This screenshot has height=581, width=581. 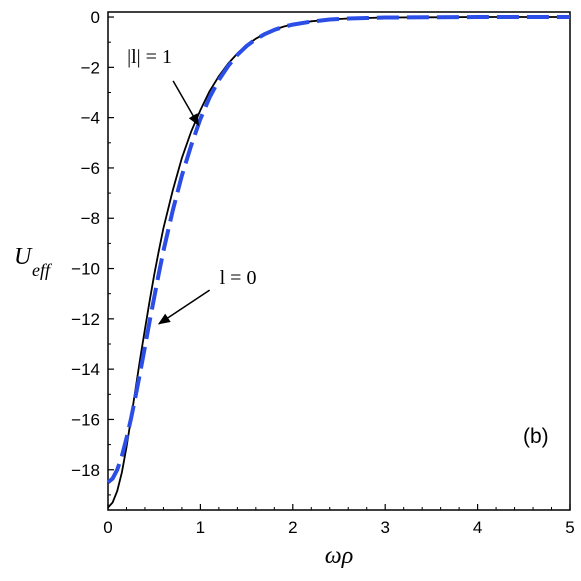 I want to click on x-tick-label: 2, so click(x=292, y=527).